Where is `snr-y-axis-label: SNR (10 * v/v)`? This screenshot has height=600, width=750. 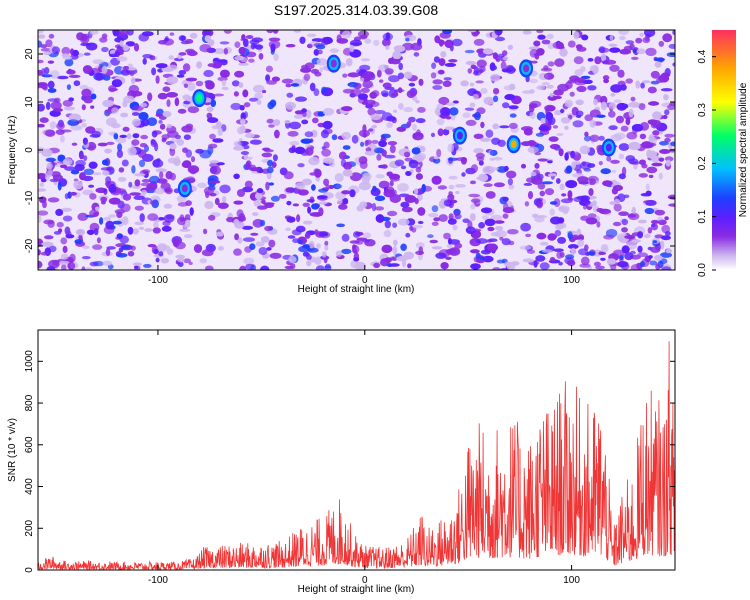 snr-y-axis-label: SNR (10 * v/v) is located at coordinates (12, 450).